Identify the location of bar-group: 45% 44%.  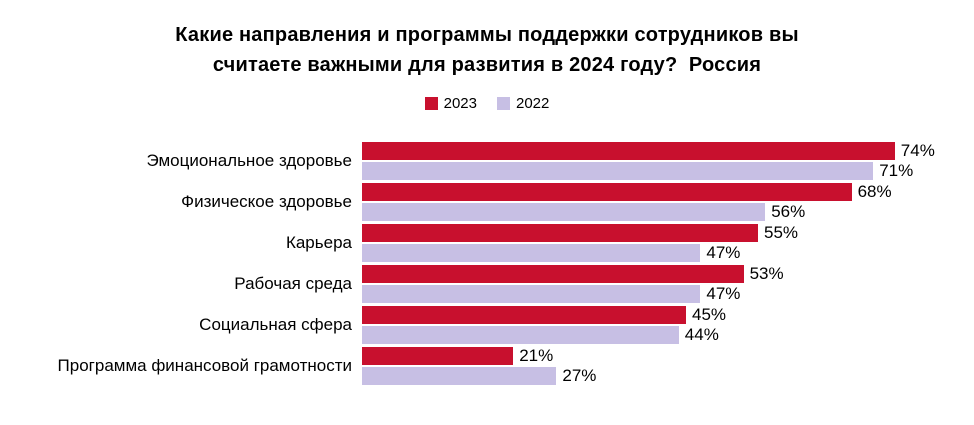
(544, 324).